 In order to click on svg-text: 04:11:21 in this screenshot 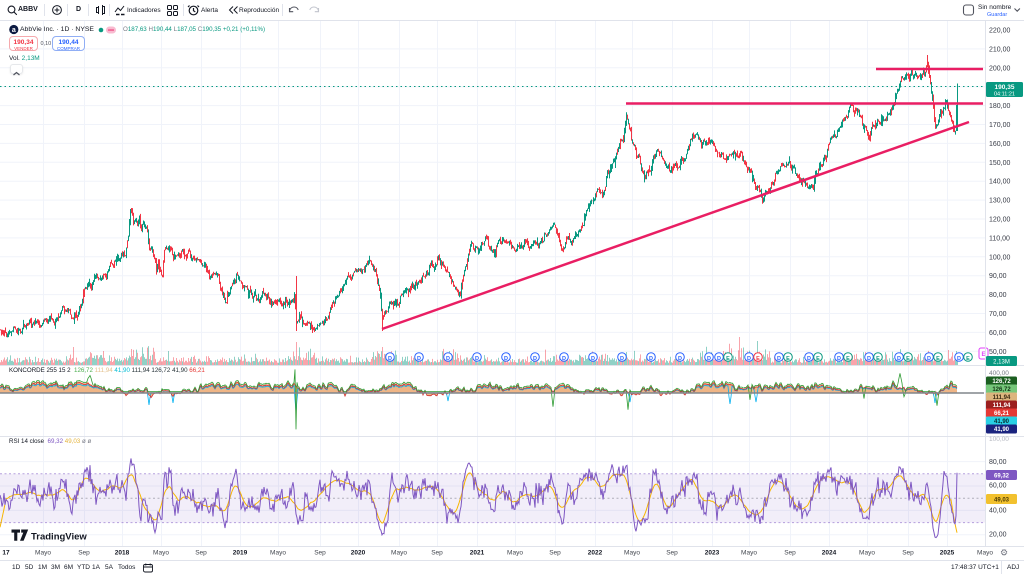, I will do `click(1004, 95)`.